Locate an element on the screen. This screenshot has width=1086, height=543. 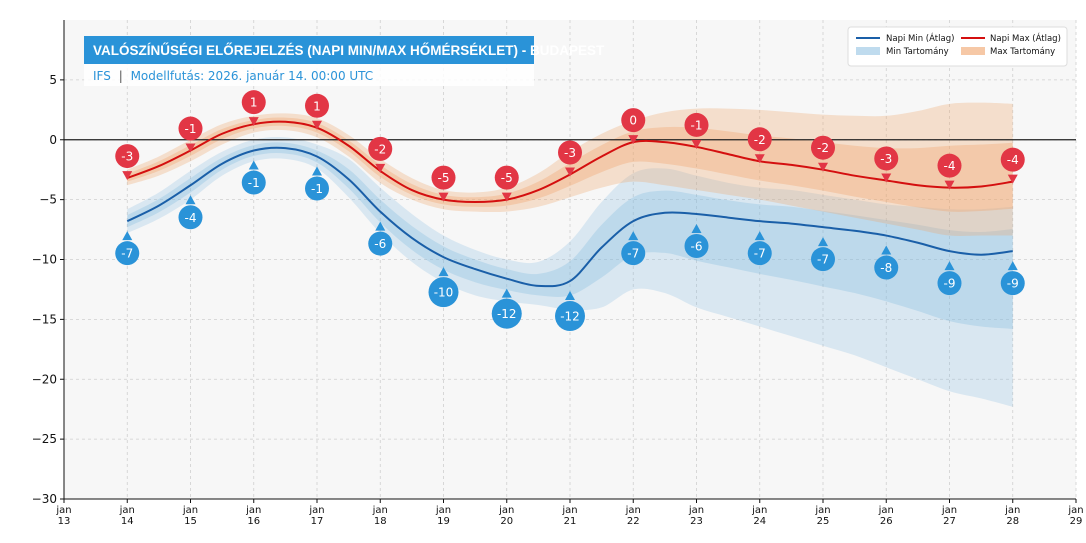
x-tick-day: 25 is located at coordinates (823, 521).